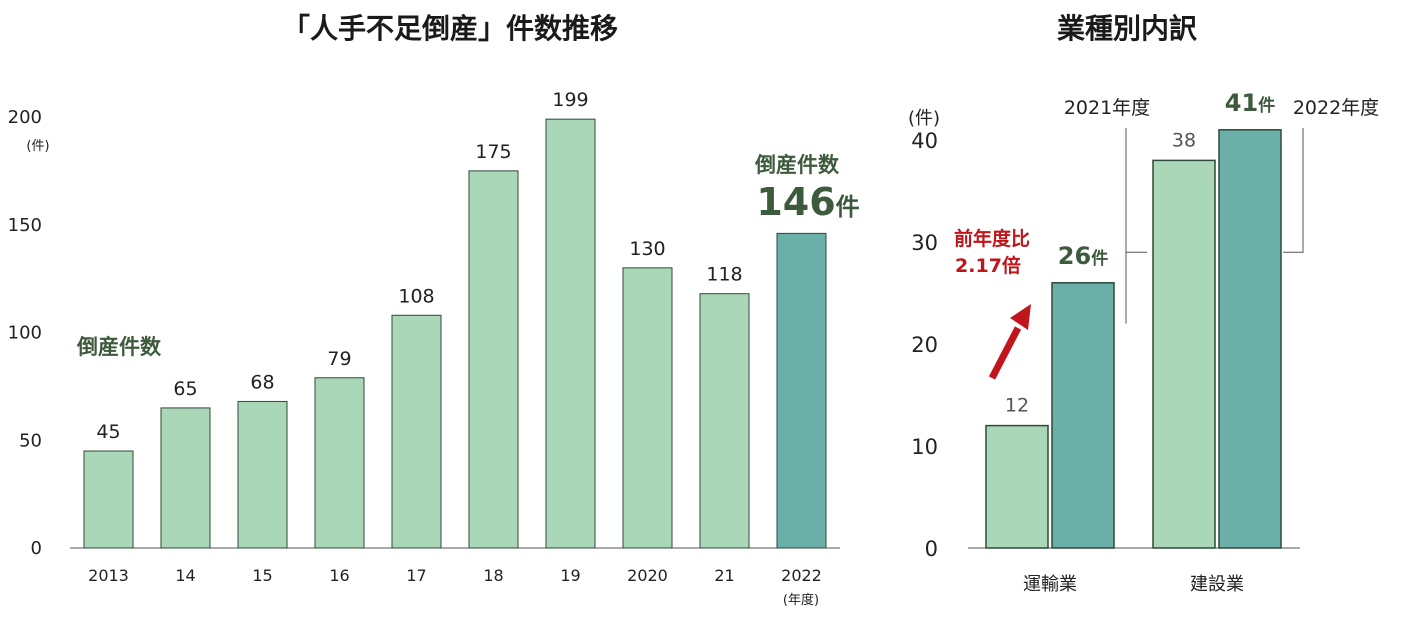 This screenshot has width=1411, height=619. Describe the element at coordinates (924, 141) in the screenshot. I see `y-tick-label-right: 40` at that location.